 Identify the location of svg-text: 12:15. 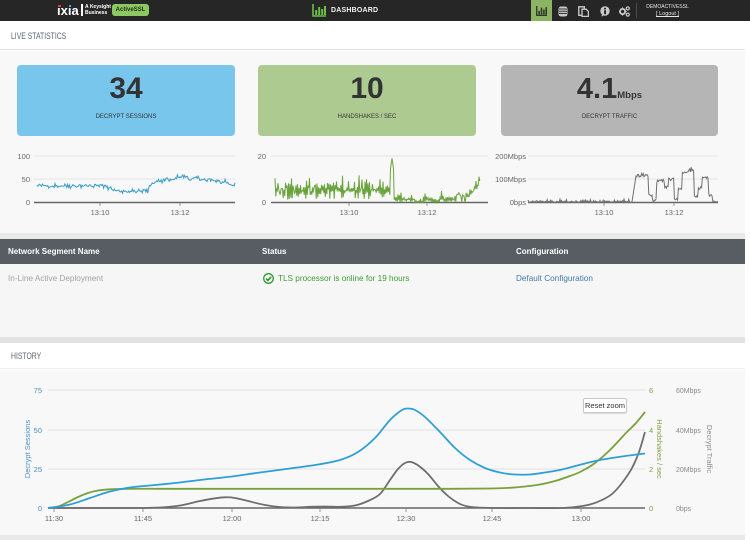
(320, 518).